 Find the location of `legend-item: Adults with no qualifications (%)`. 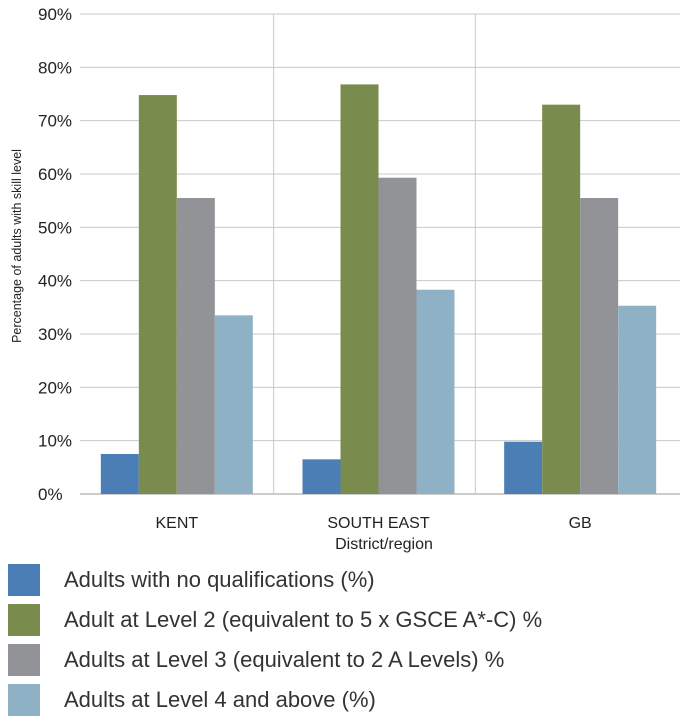

legend-item: Adults with no qualifications (%) is located at coordinates (338, 580).